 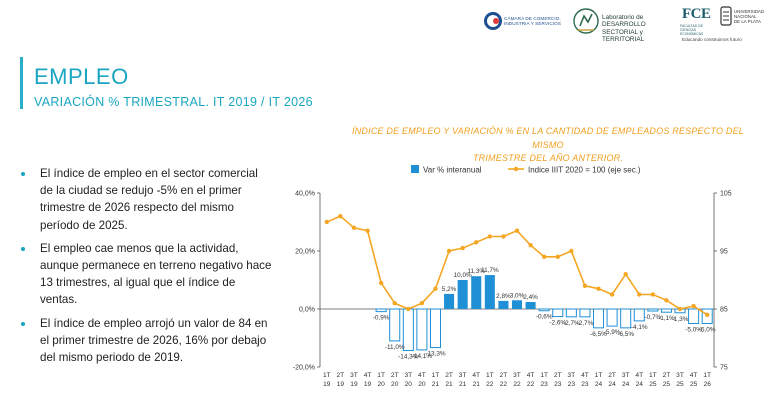 What do you see at coordinates (368, 384) in the screenshot?
I see `x-tick-label: 19` at bounding box center [368, 384].